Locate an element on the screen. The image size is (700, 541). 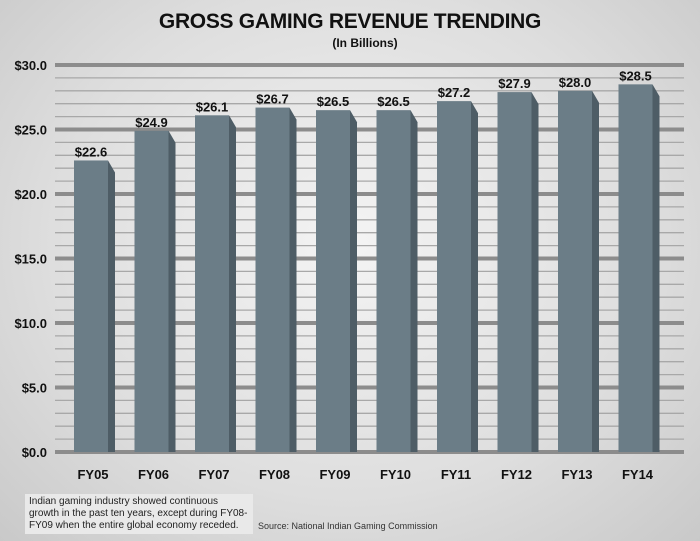
x-tick-label: FY13 is located at coordinates (576, 474).